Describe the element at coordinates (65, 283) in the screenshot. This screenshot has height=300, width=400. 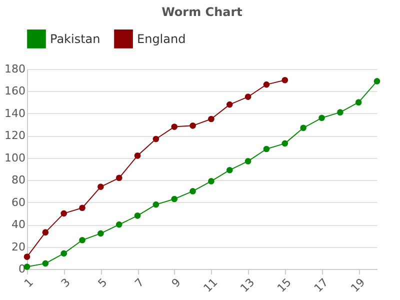
I see `x-tick-label: 3` at that location.